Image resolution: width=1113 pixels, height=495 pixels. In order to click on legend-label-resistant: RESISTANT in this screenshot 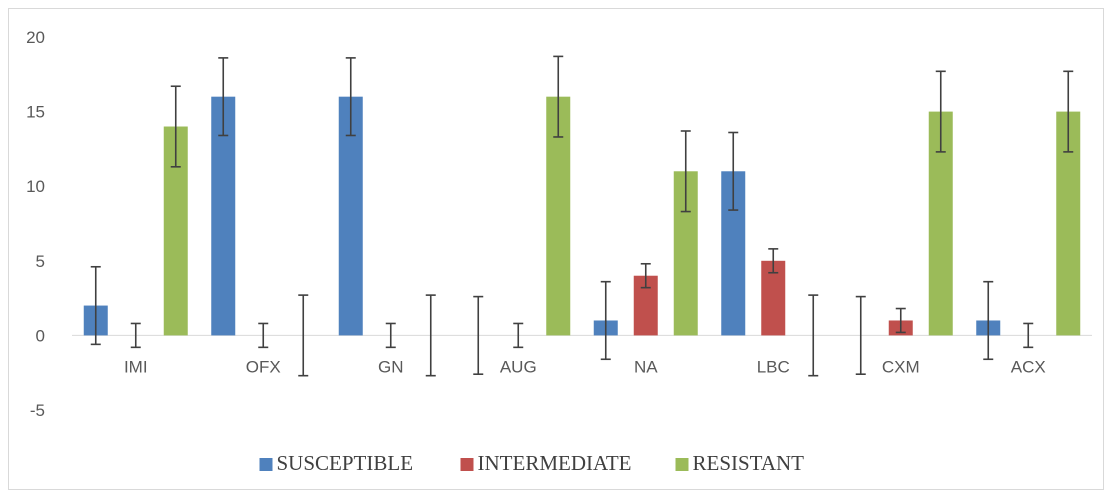, I will do `click(749, 463)`.